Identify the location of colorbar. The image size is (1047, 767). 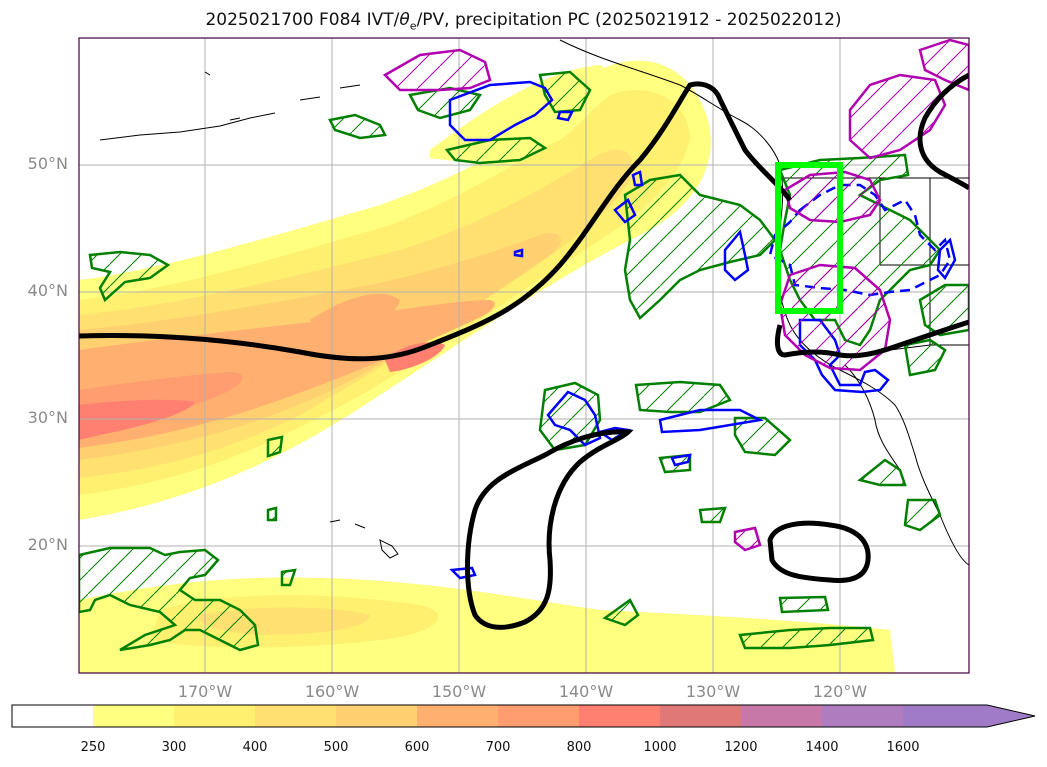
(523, 716).